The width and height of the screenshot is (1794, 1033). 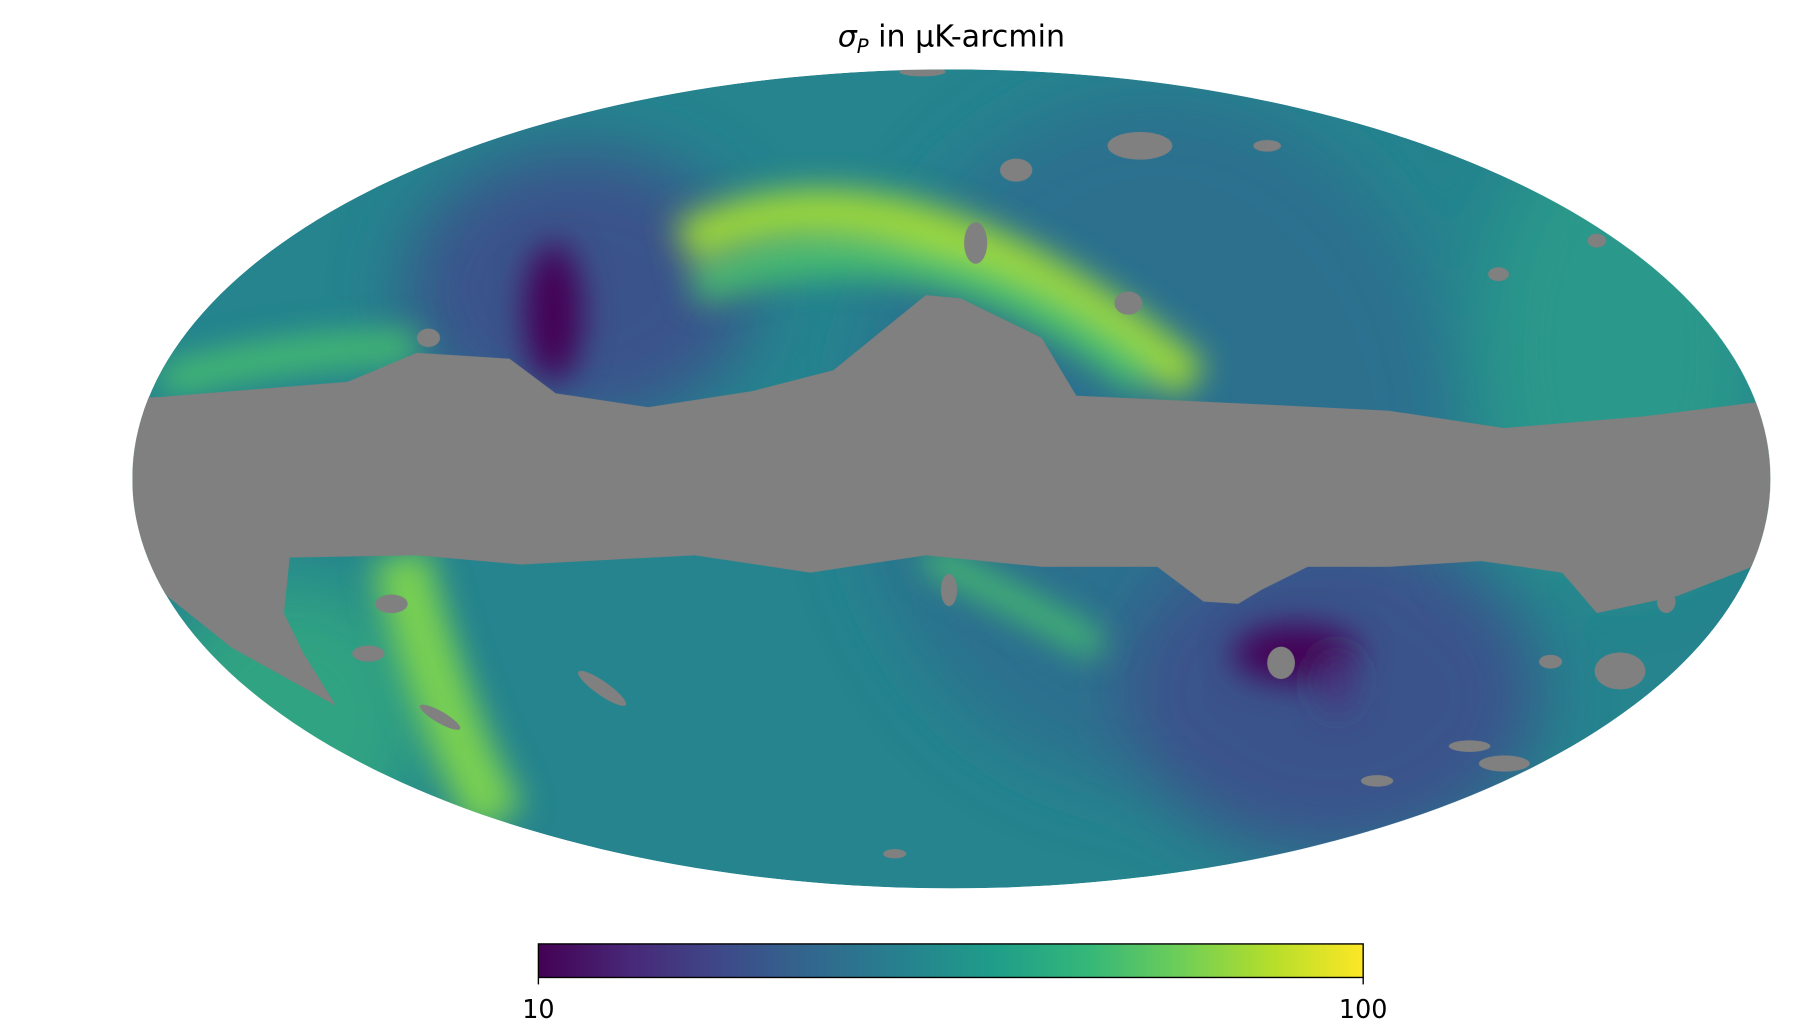 I want to click on map-title: σP in μK-arcmin, so click(x=951, y=38).